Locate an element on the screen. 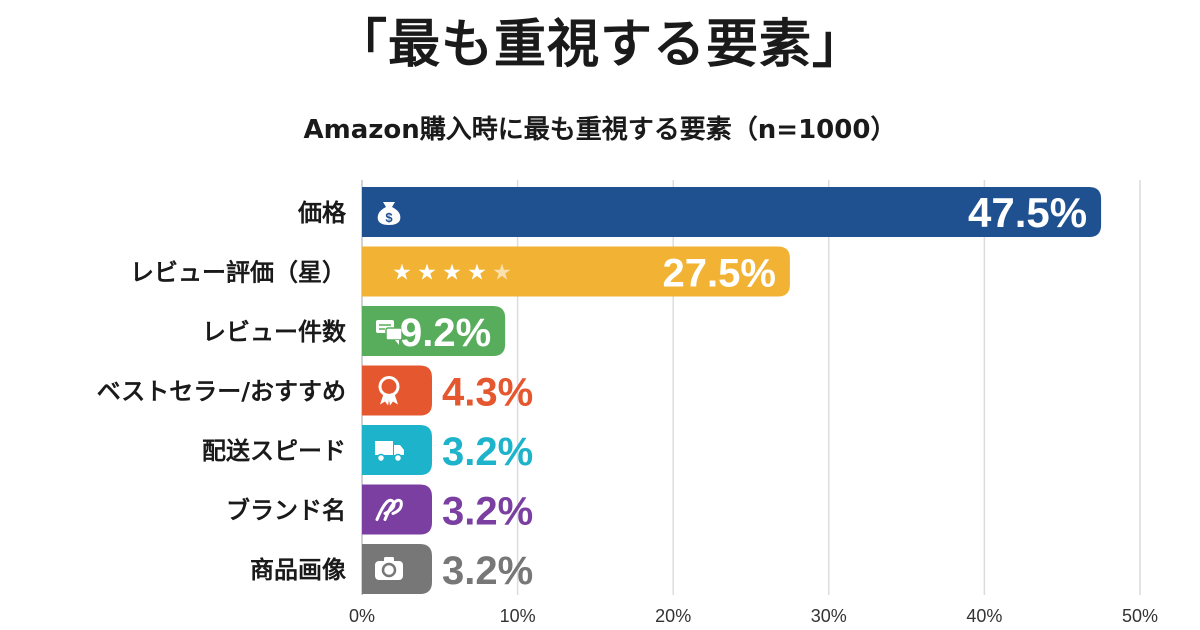  chart-subtitle: Amazon購入時に最も重視する要素（n=1000） is located at coordinates (600, 130).